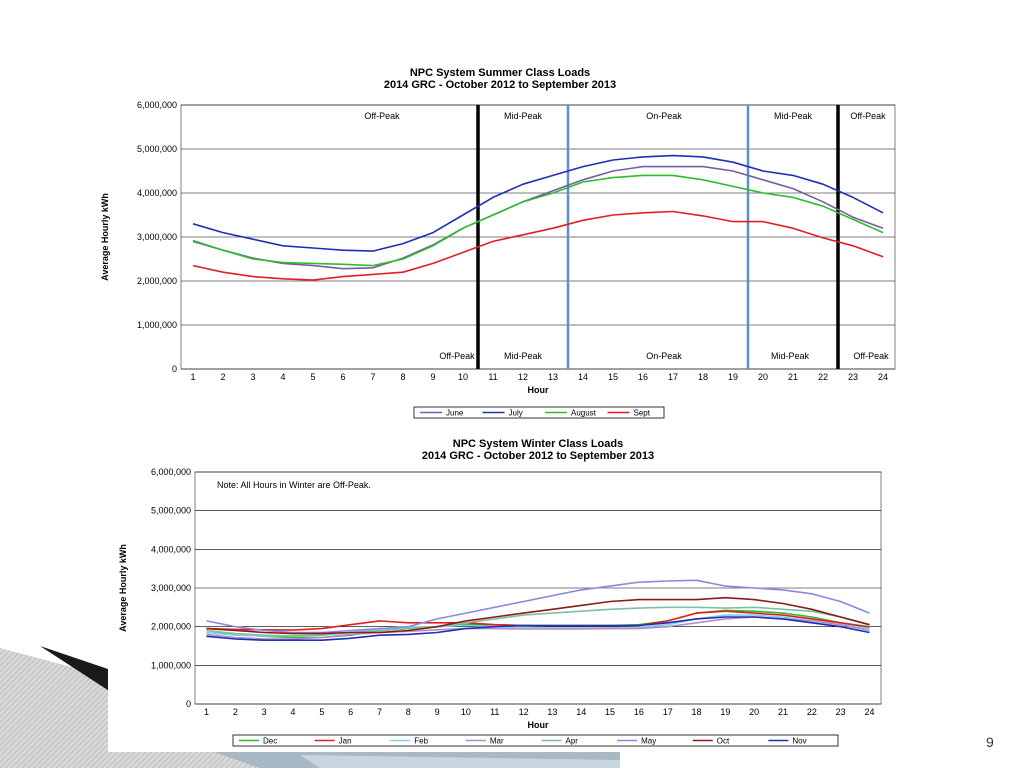 The width and height of the screenshot is (1024, 768). What do you see at coordinates (455, 413) in the screenshot?
I see `legend-label: June` at bounding box center [455, 413].